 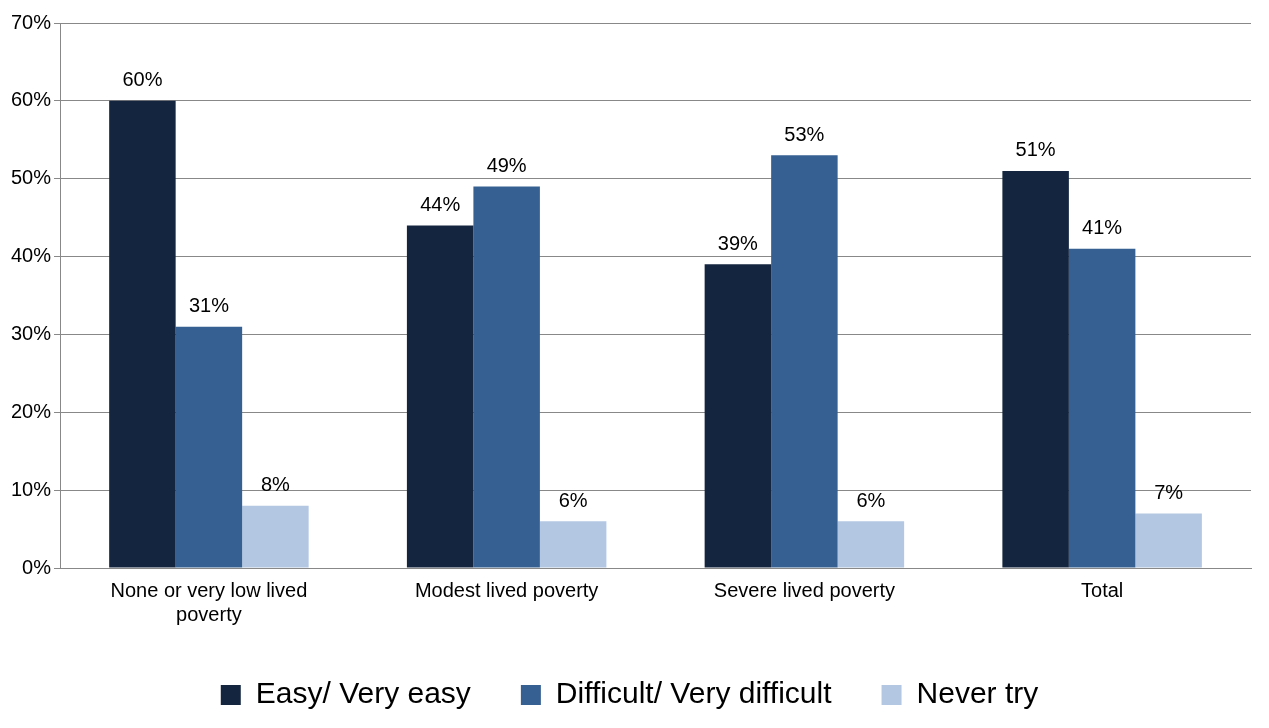 I want to click on x-tick-label: None or very low lived poverty, so click(x=209, y=601).